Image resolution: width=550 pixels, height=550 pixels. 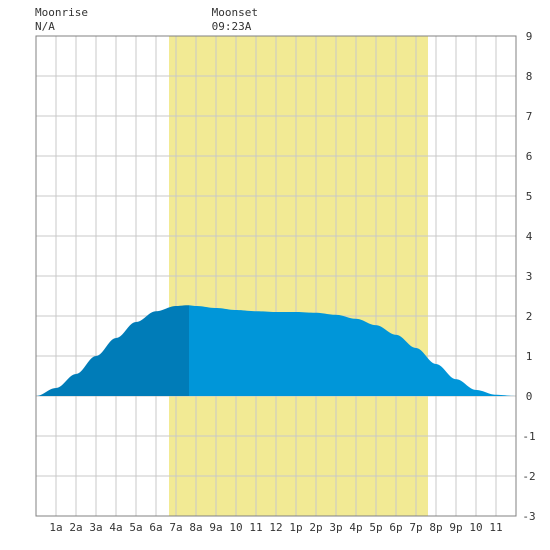 What do you see at coordinates (529, 196) in the screenshot?
I see `y-tick-label: 5` at bounding box center [529, 196].